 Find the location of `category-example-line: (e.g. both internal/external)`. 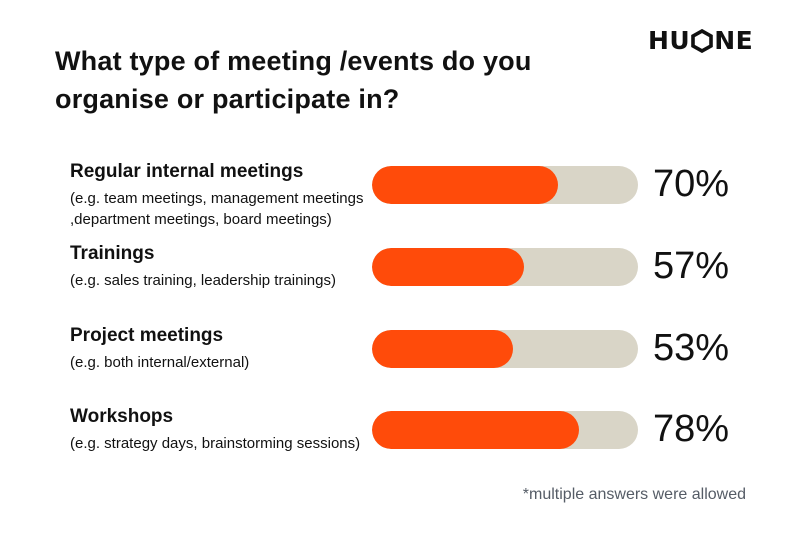

category-example-line: (e.g. both internal/external) is located at coordinates (160, 362).